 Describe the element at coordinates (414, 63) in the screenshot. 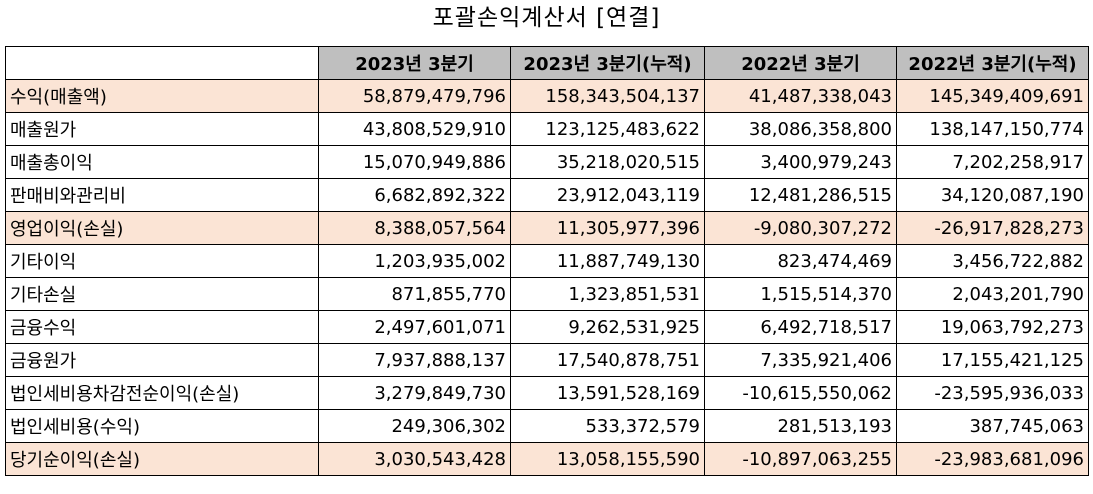

I see `header-2023-q3: 2023년 3분기` at that location.